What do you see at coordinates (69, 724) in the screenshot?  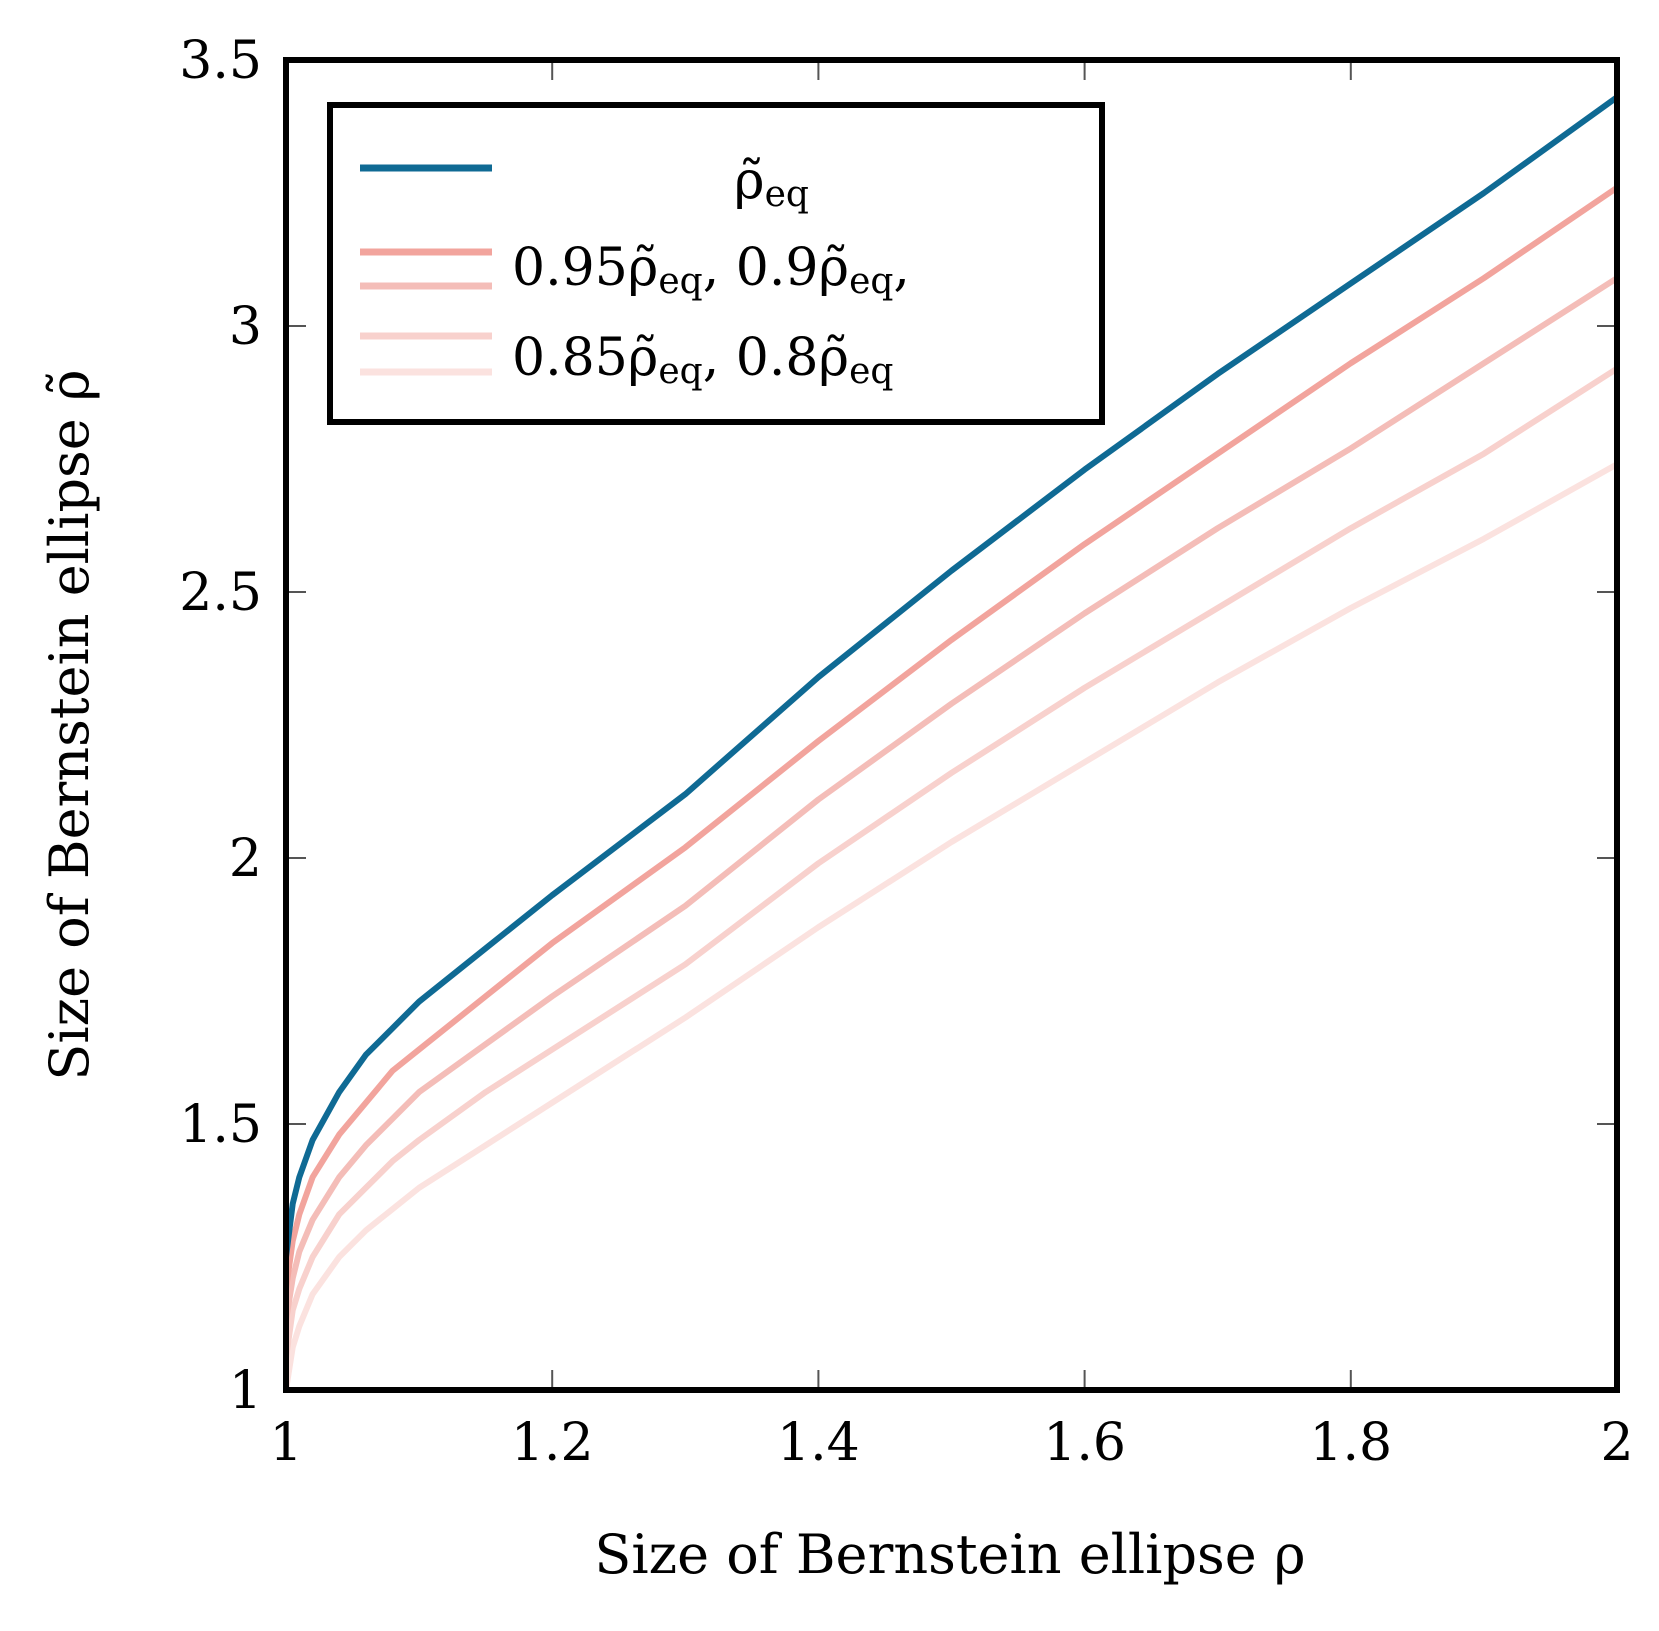 I see `y-axis-label: Size of Bernstein ellipse ρ̃` at bounding box center [69, 724].